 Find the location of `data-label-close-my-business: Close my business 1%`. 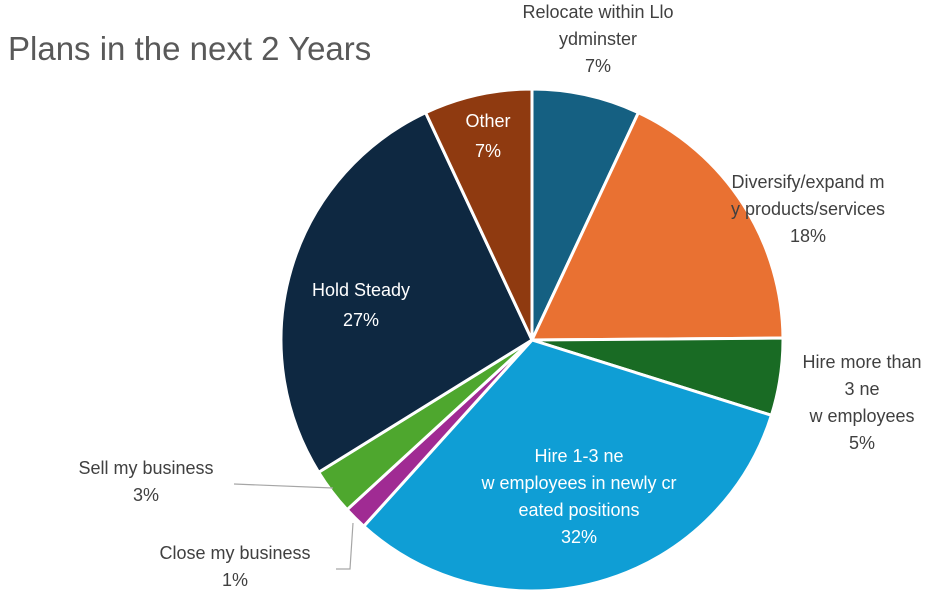

data-label-close-my-business: Close my business 1% is located at coordinates (234, 566).